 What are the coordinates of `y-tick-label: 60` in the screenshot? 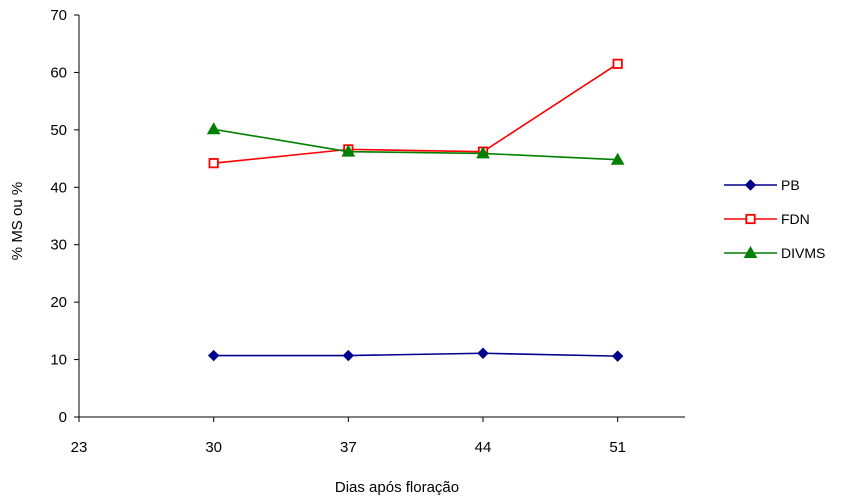 It's located at (58, 72).